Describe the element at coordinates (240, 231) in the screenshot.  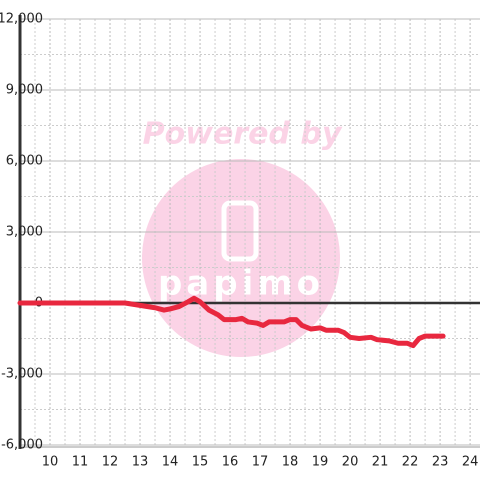
I see `watermark-icon` at that location.